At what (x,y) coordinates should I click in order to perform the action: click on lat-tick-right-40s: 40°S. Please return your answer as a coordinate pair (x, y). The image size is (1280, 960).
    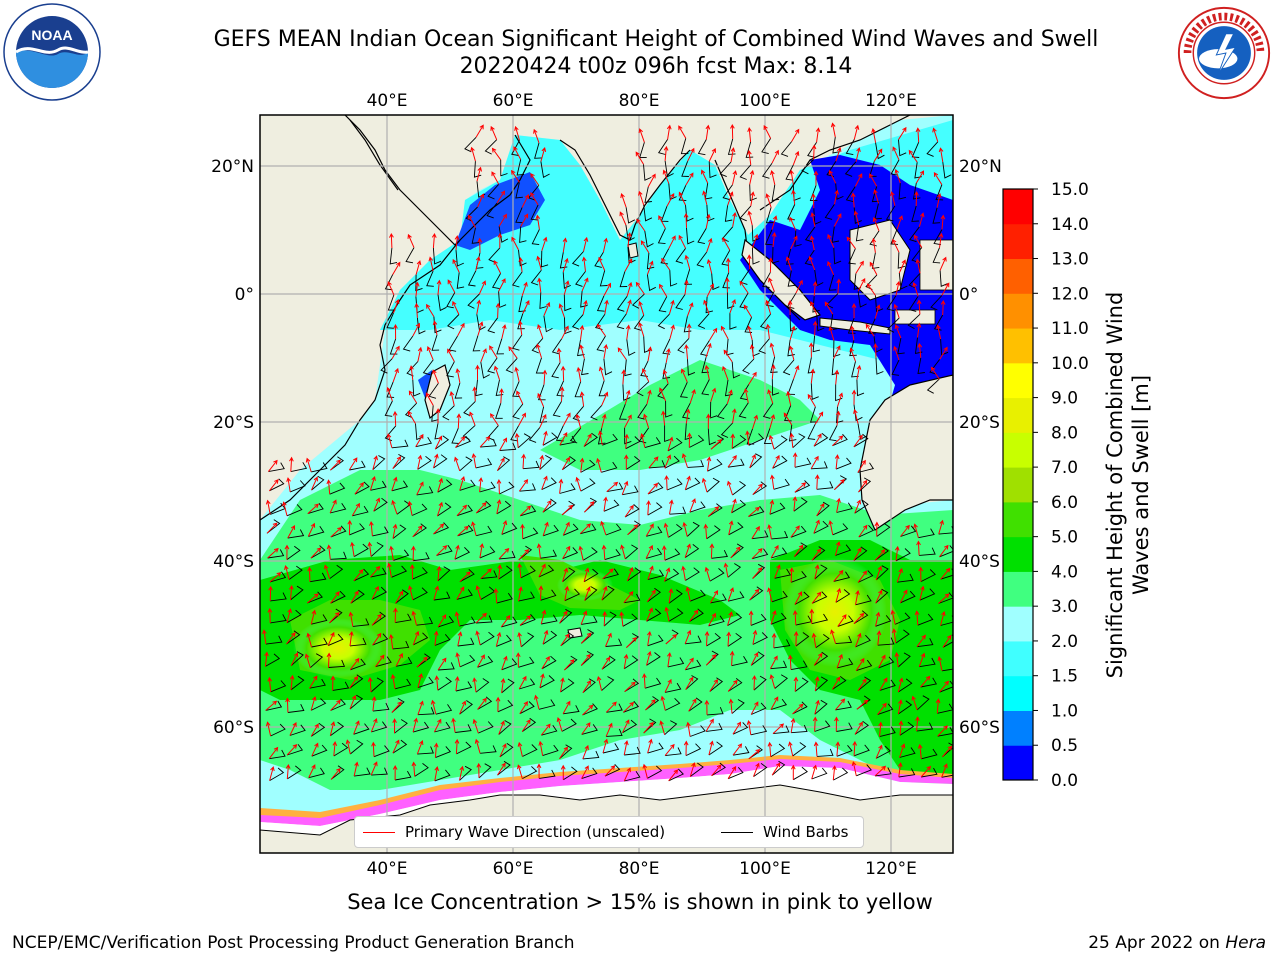
    Looking at the image, I should click on (979, 562).